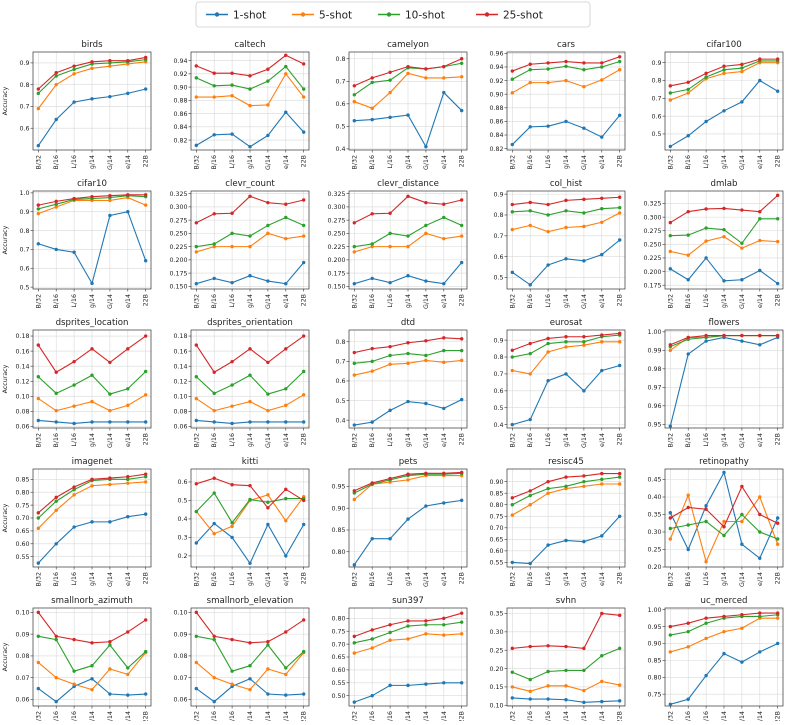  Describe the element at coordinates (24, 63) in the screenshot. I see `y-tick-label: 0.9` at that location.